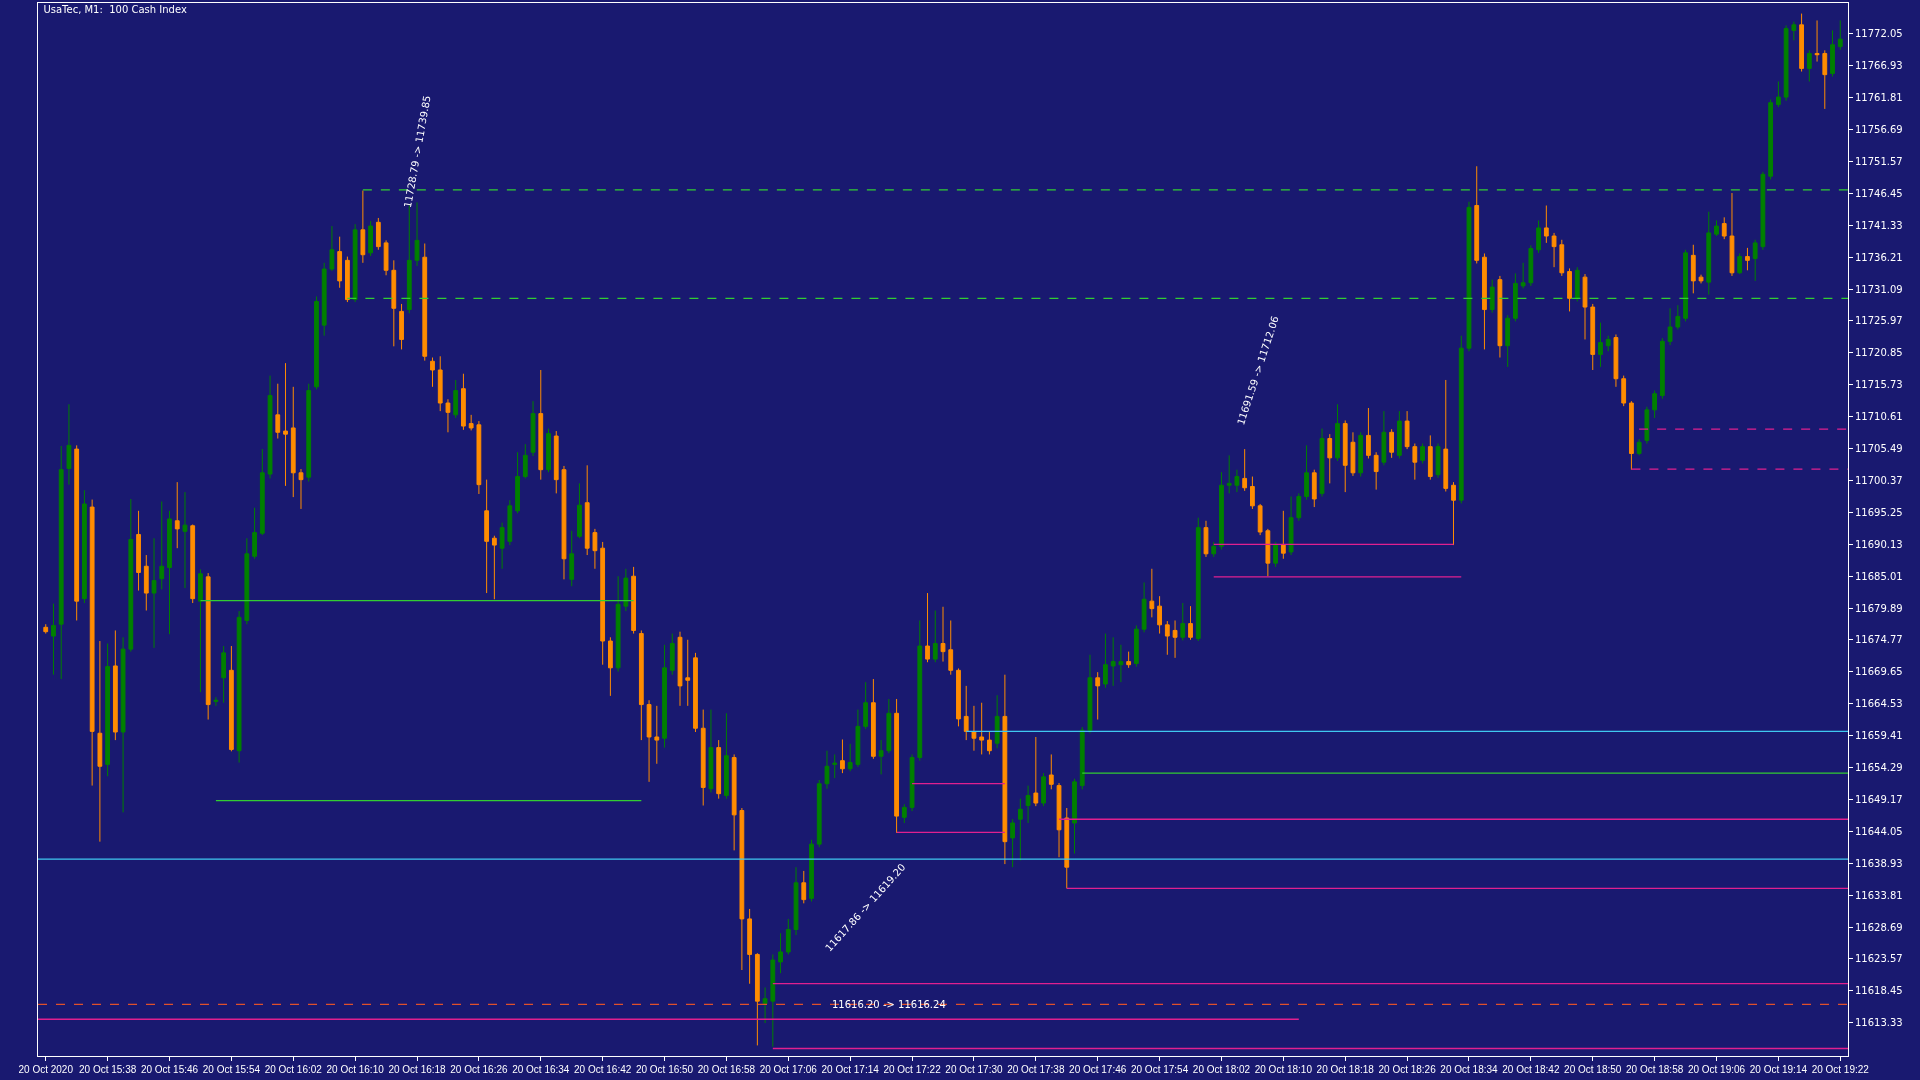 This screenshot has height=1080, width=1920. What do you see at coordinates (1879, 130) in the screenshot?
I see `y-tick-label: 11756.69` at bounding box center [1879, 130].